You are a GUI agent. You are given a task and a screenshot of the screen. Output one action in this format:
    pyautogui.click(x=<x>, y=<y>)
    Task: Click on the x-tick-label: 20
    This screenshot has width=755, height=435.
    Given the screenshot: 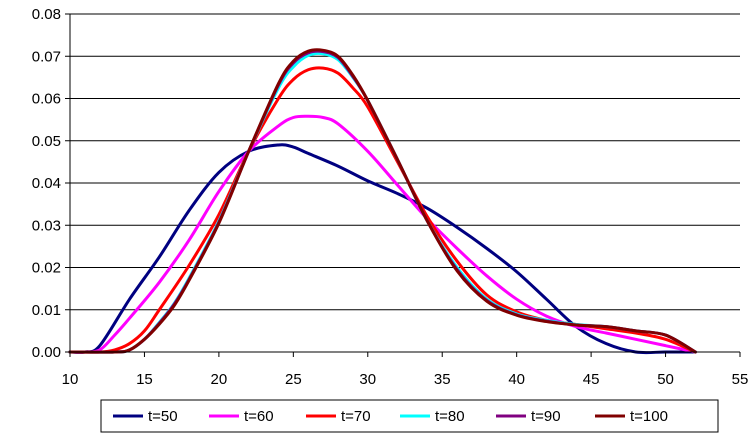 What is the action you would take?
    pyautogui.click(x=219, y=379)
    